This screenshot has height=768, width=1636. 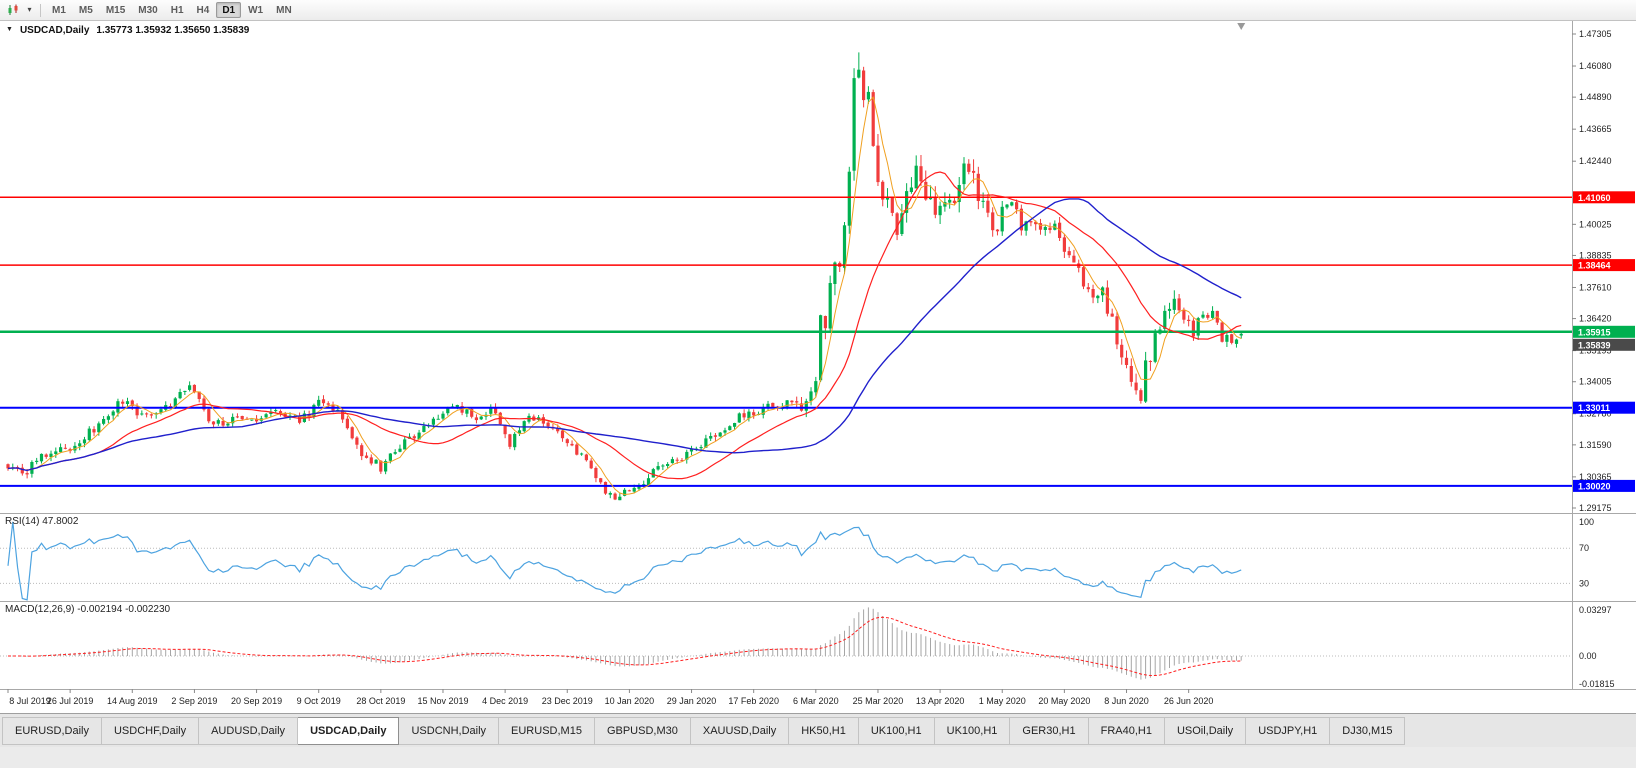 What do you see at coordinates (229, 10) in the screenshot?
I see `timeframe-d1-button: D1` at bounding box center [229, 10].